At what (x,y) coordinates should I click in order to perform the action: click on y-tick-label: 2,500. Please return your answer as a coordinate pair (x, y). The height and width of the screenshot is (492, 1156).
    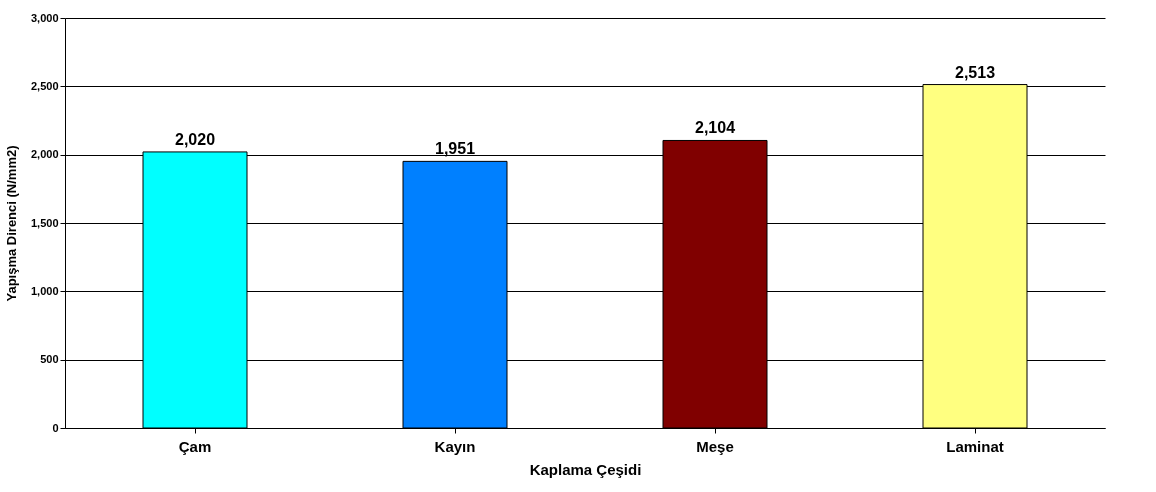
    Looking at the image, I should click on (44, 85).